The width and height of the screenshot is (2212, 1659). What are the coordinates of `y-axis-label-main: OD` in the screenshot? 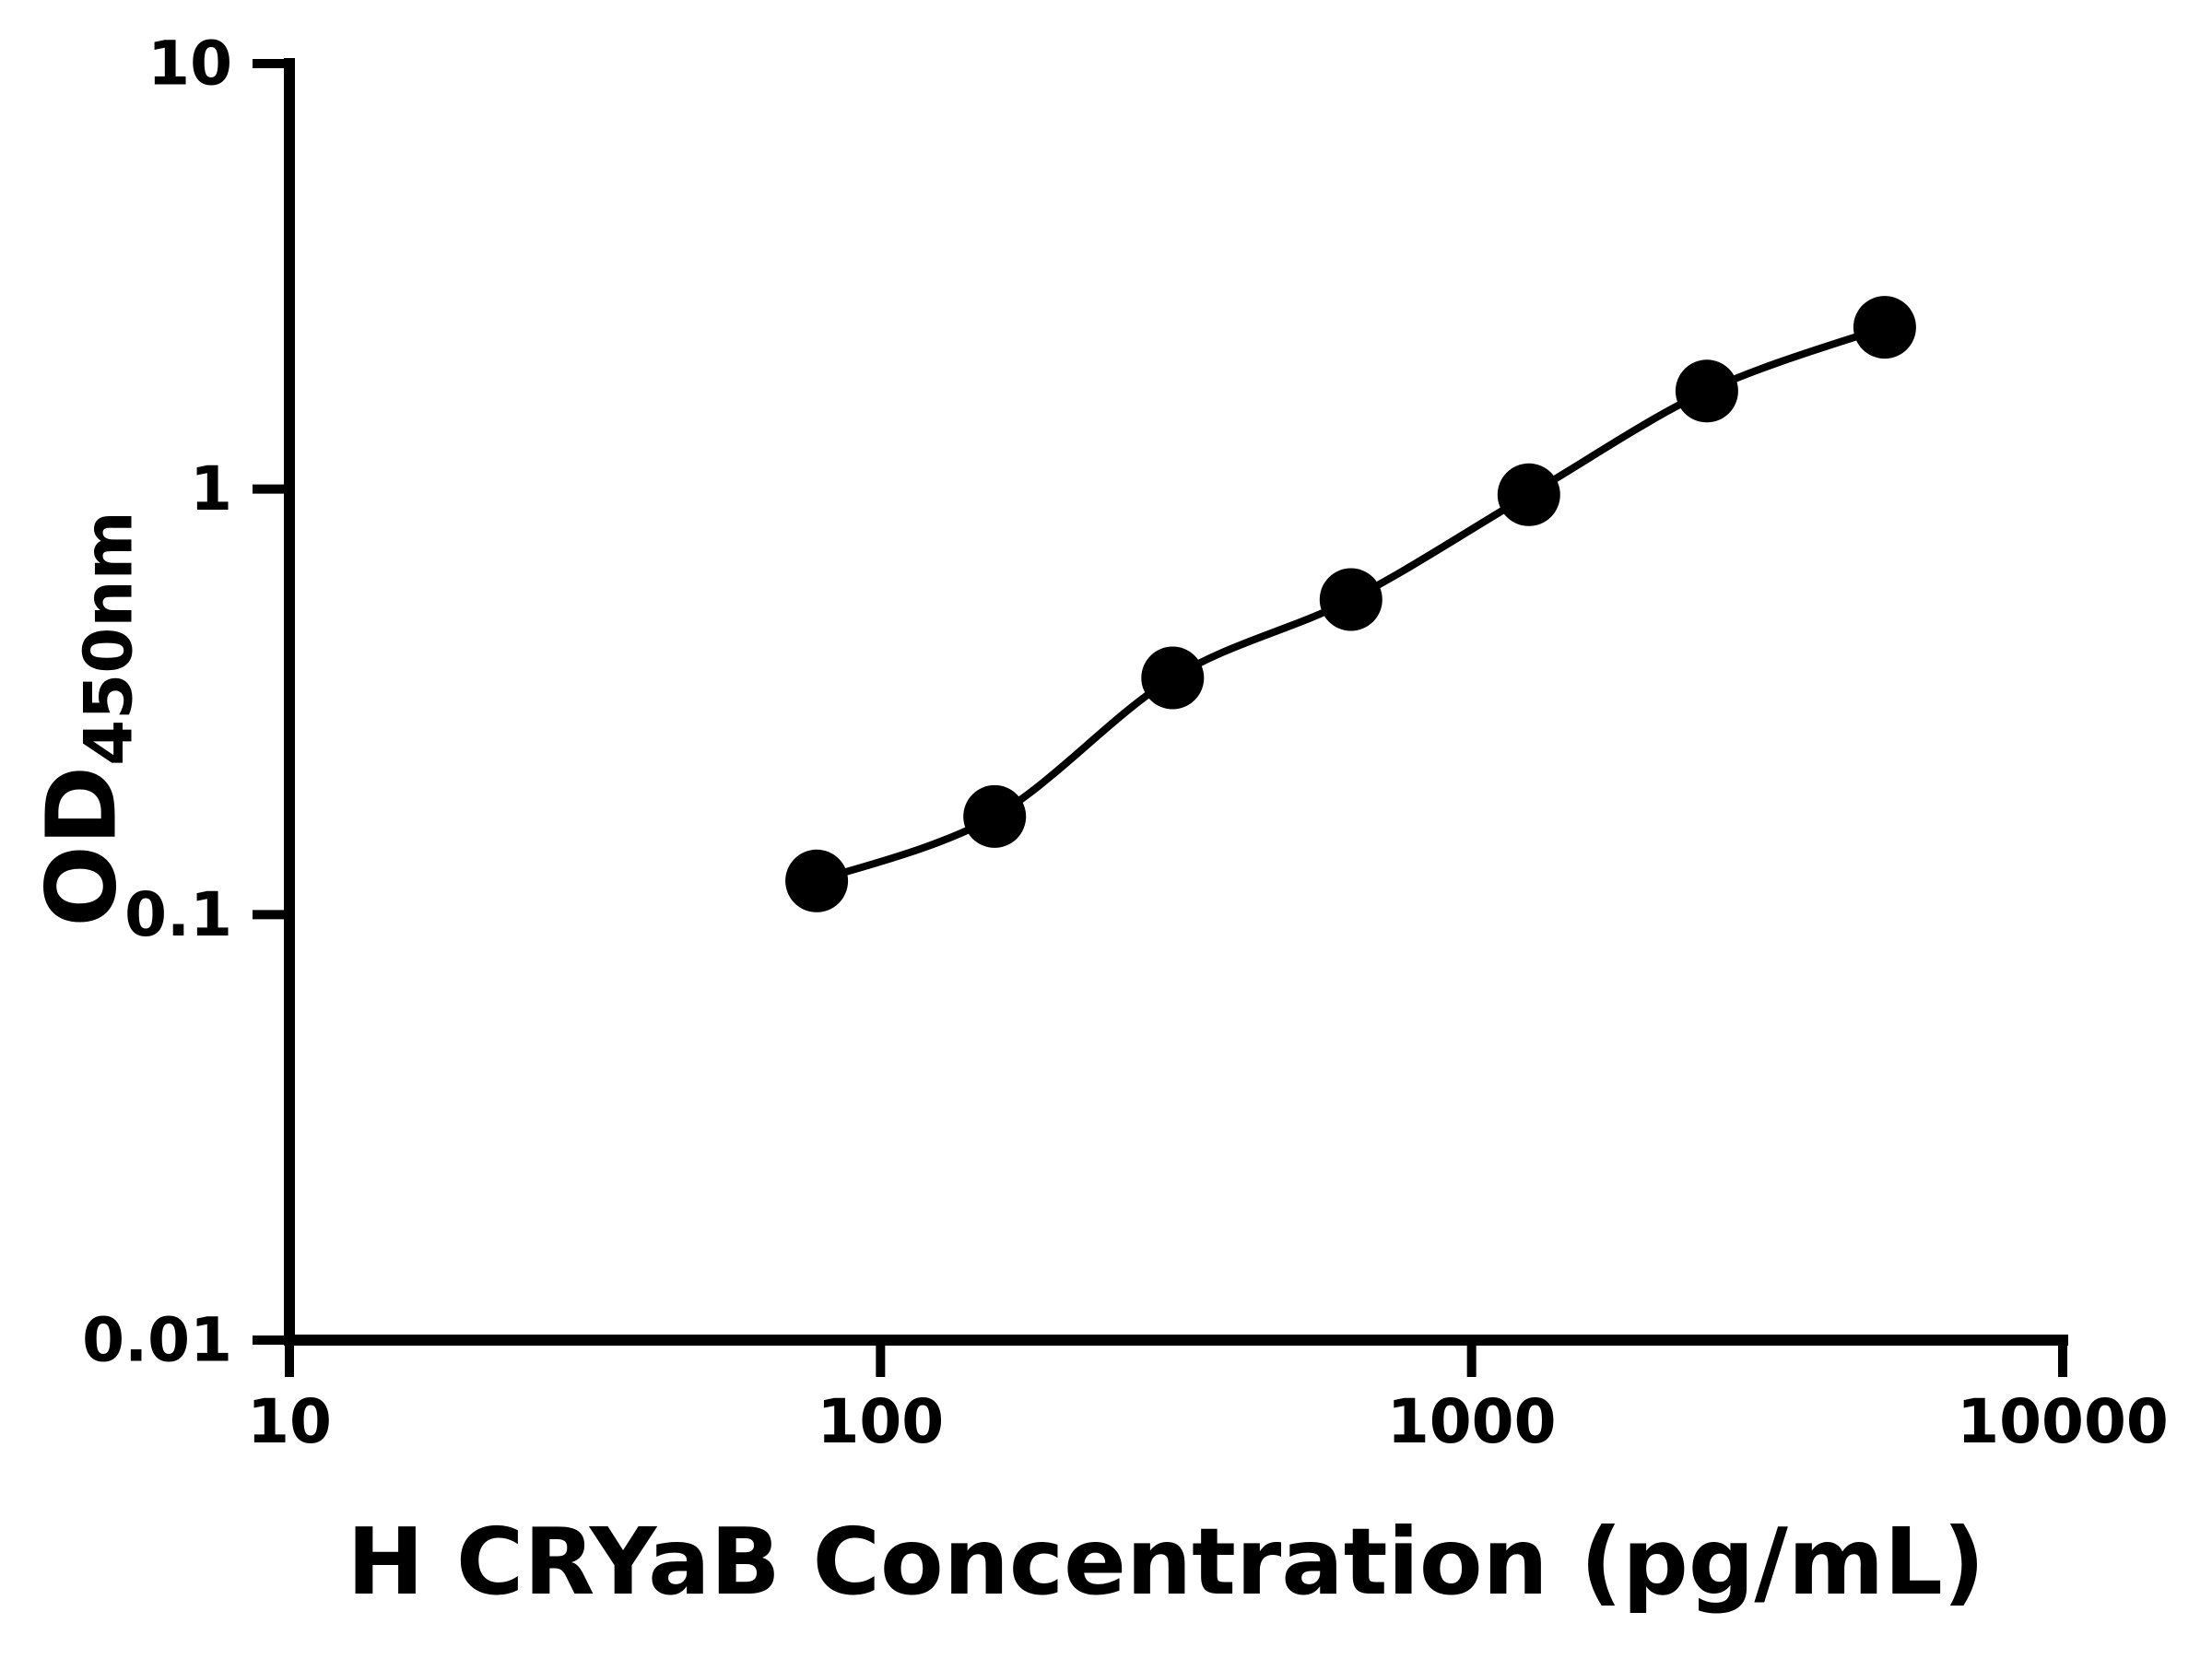 It's located at (81, 846).